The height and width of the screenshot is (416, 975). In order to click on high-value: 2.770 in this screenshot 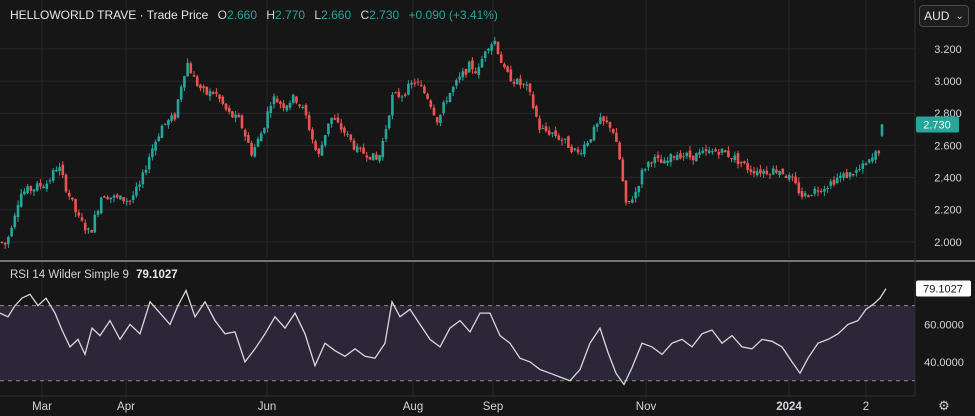, I will do `click(290, 15)`.